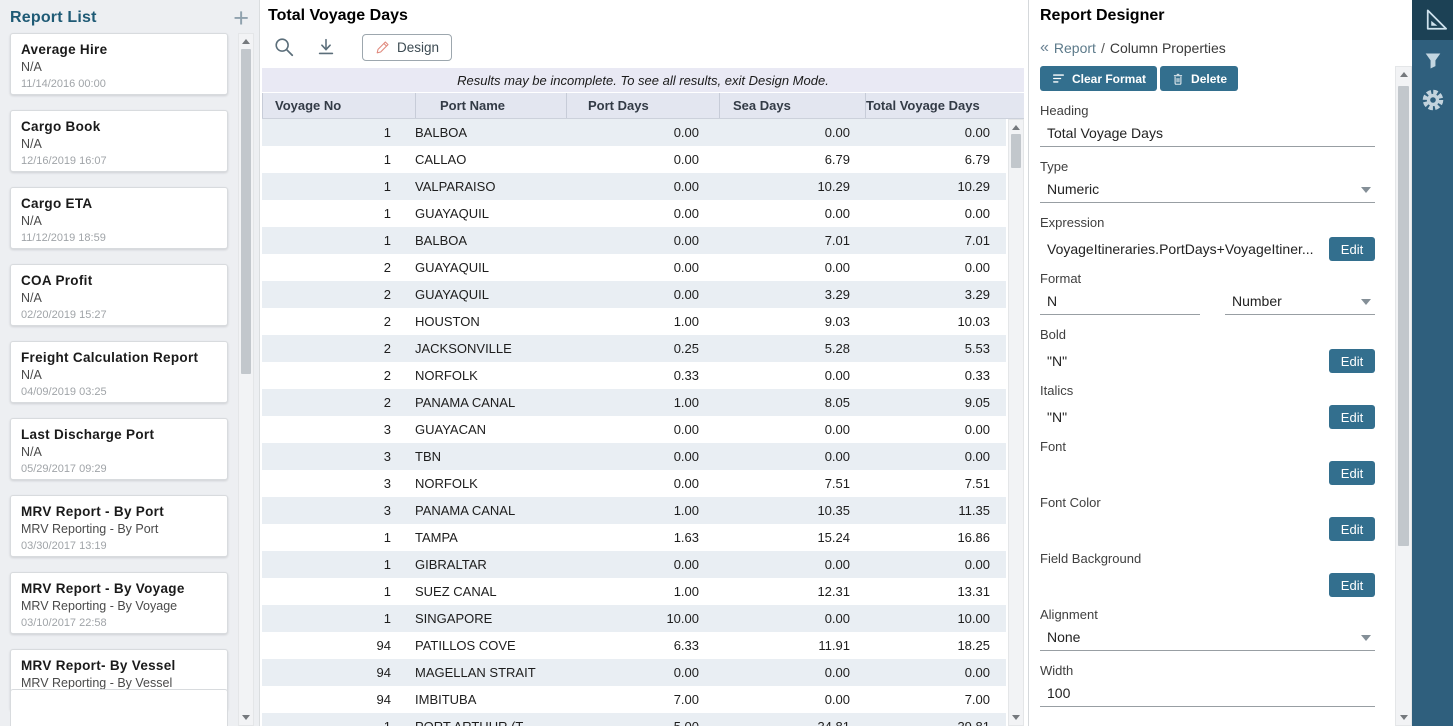  I want to click on field-background-edit-button: Edit, so click(1352, 585).